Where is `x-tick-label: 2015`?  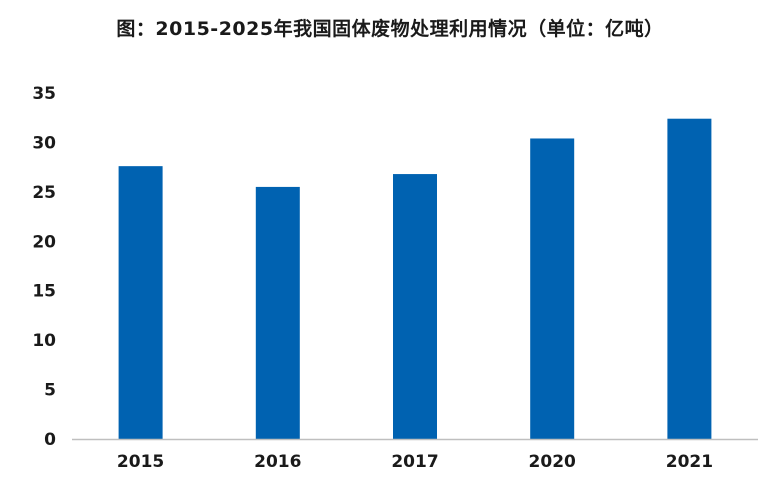 x-tick-label: 2015 is located at coordinates (140, 462).